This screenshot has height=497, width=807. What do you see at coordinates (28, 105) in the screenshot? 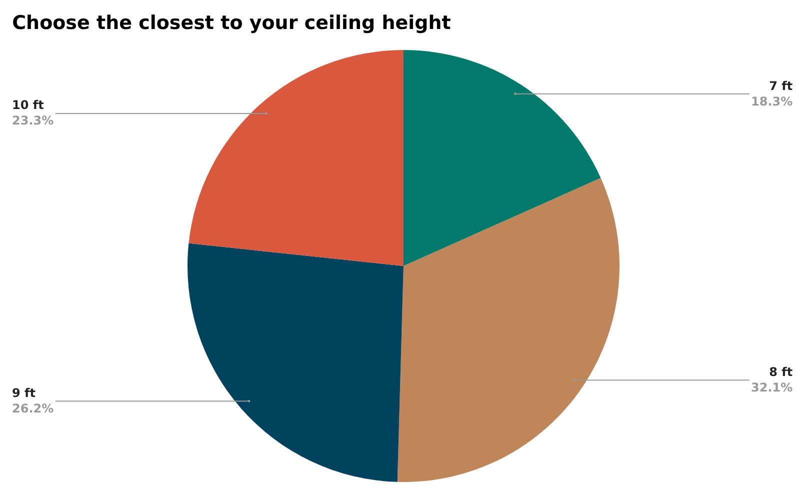
I see `slice-label: 10 ft` at bounding box center [28, 105].